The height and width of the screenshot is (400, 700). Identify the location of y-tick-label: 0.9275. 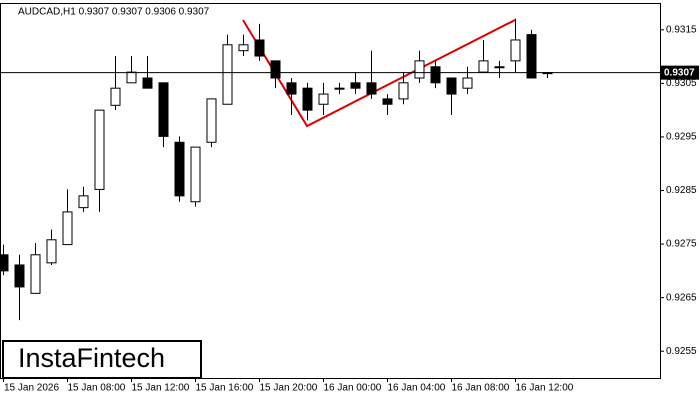
(681, 244).